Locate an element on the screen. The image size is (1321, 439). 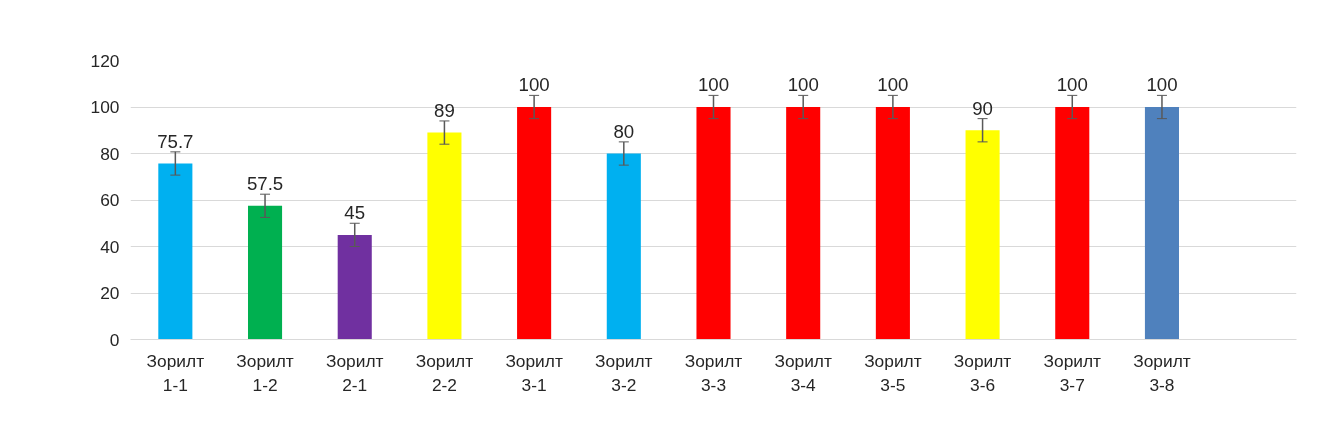
x-tick-label: Зорилт 3-2 is located at coordinates (624, 372).